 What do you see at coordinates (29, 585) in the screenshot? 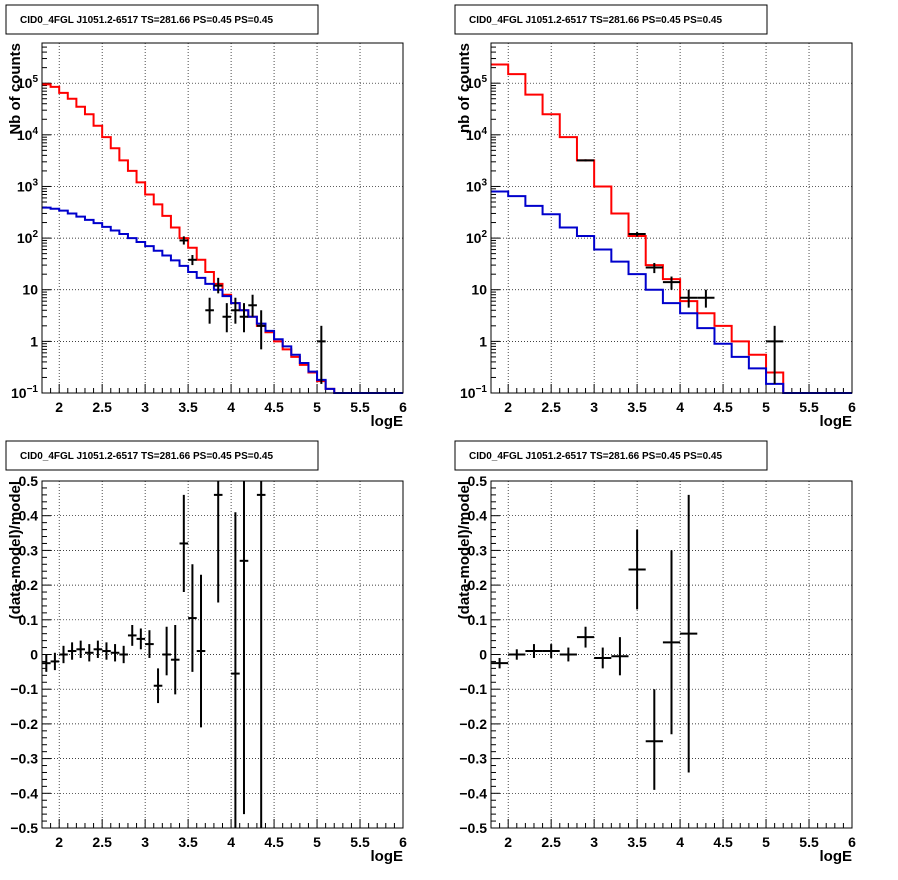
I see `y-tick-label: 0.2` at bounding box center [29, 585].